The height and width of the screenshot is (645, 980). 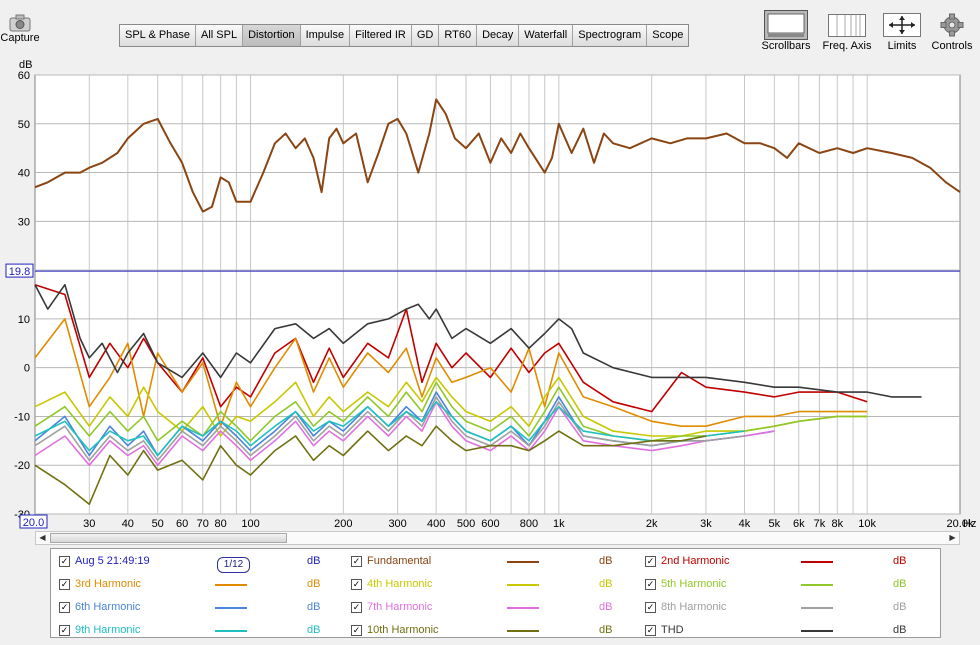 I want to click on tab-spectrogram: Spectrogram, so click(x=610, y=35).